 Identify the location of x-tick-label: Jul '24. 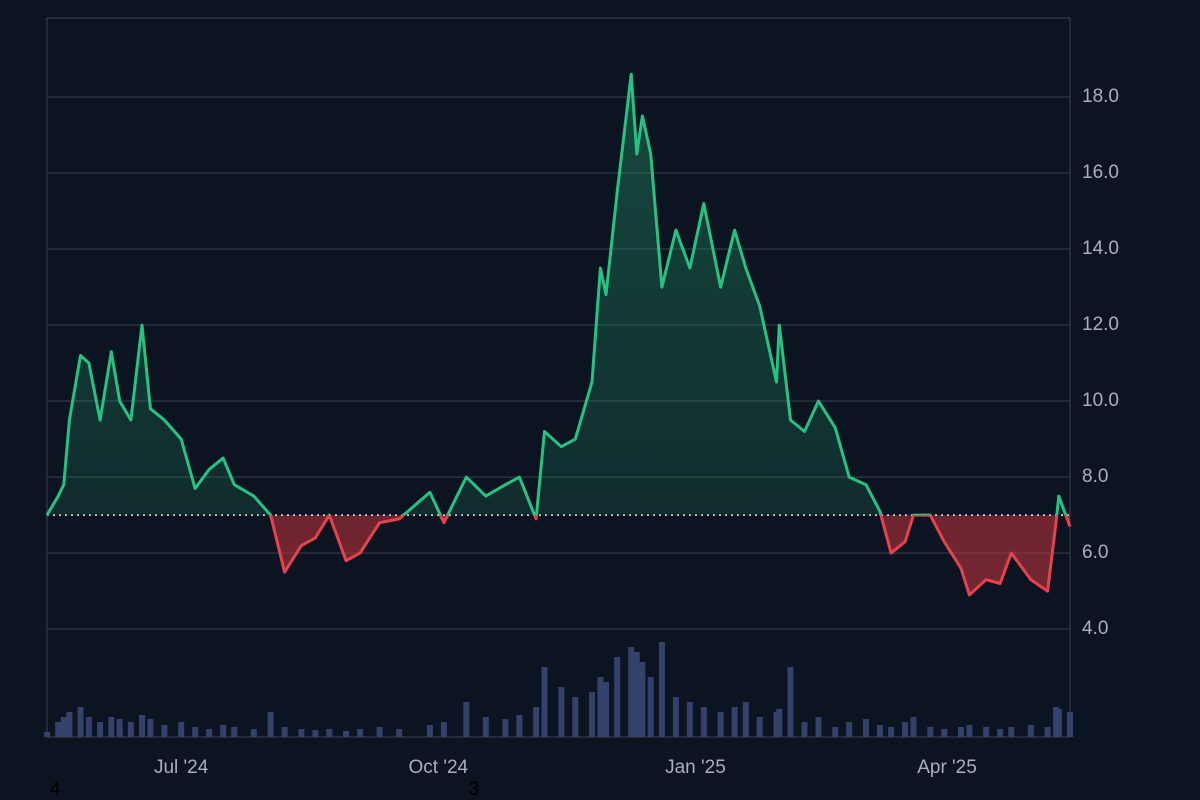
(181, 767).